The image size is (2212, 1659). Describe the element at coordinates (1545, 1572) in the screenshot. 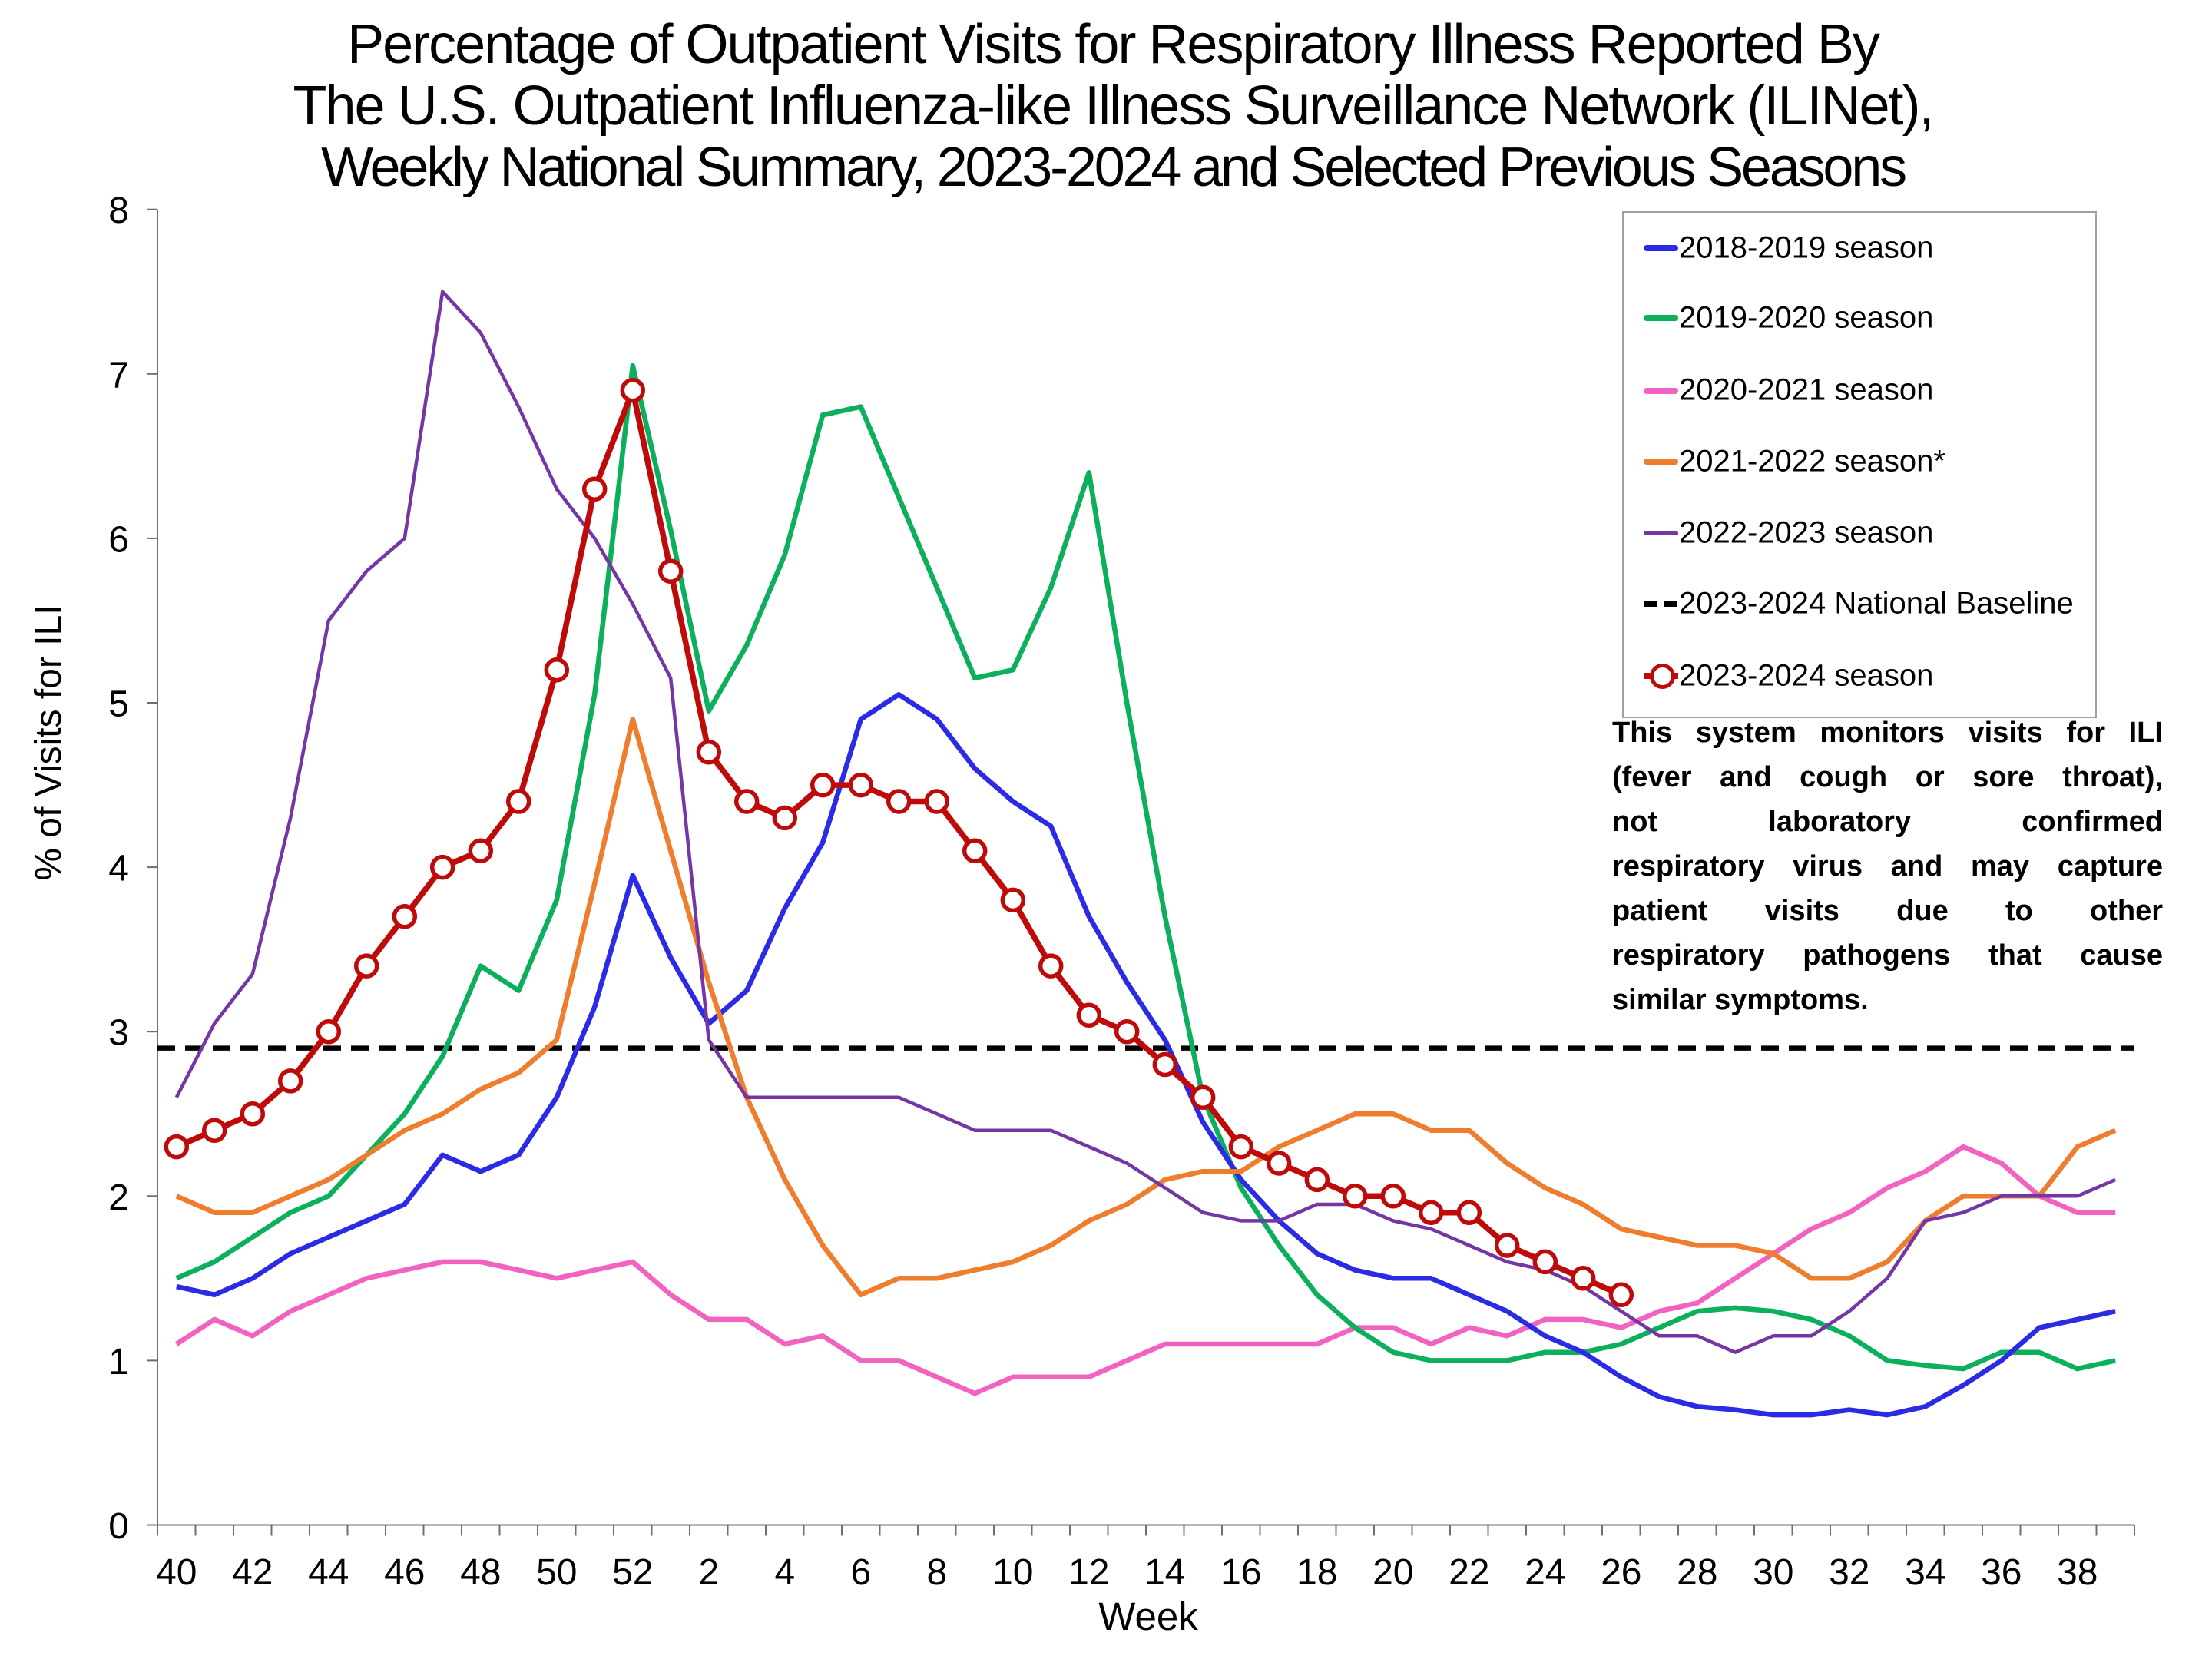

I see `svg-text: 24` at that location.